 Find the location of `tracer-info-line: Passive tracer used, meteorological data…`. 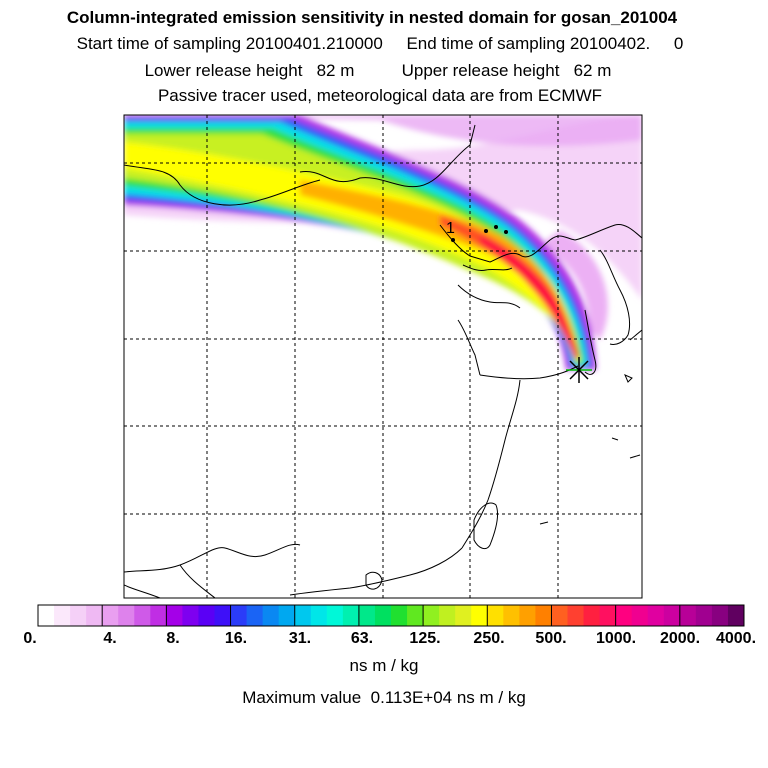

tracer-info-line: Passive tracer used, meteorological data… is located at coordinates (380, 95).